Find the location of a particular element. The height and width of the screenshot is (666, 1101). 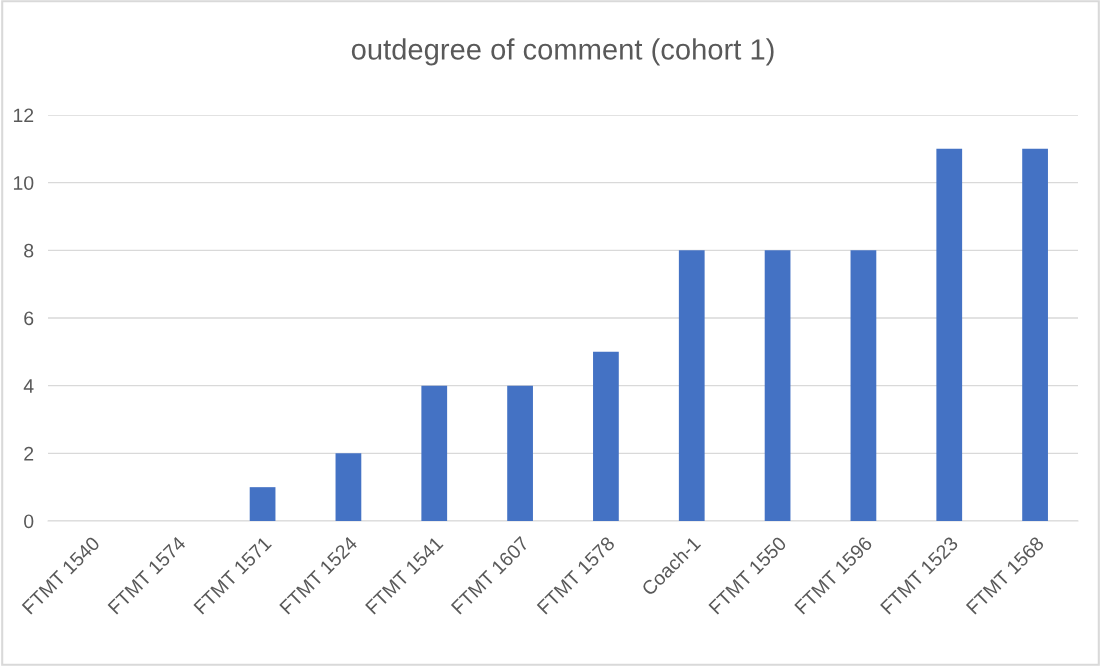

y-tick-label: 4 is located at coordinates (28, 386).